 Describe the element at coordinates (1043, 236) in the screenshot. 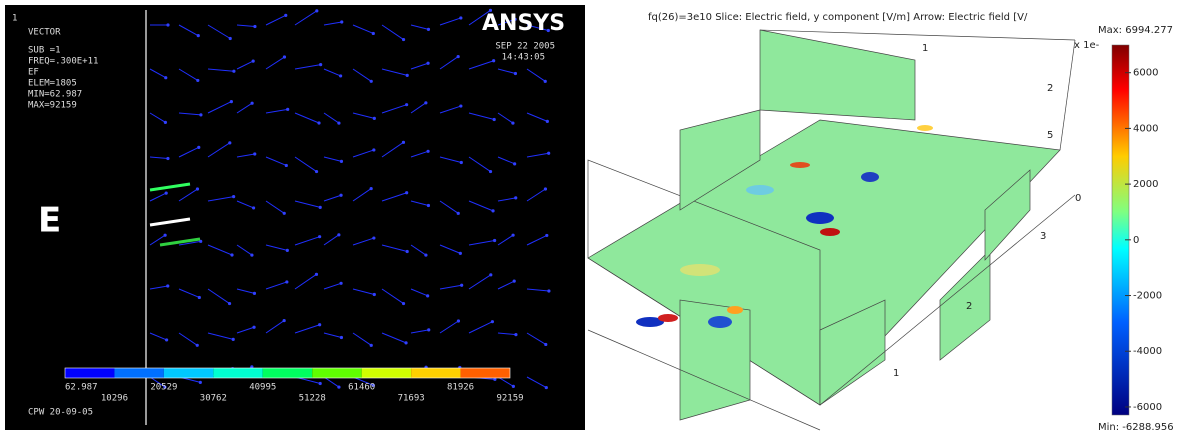

I see `axis-label: 3` at that location.